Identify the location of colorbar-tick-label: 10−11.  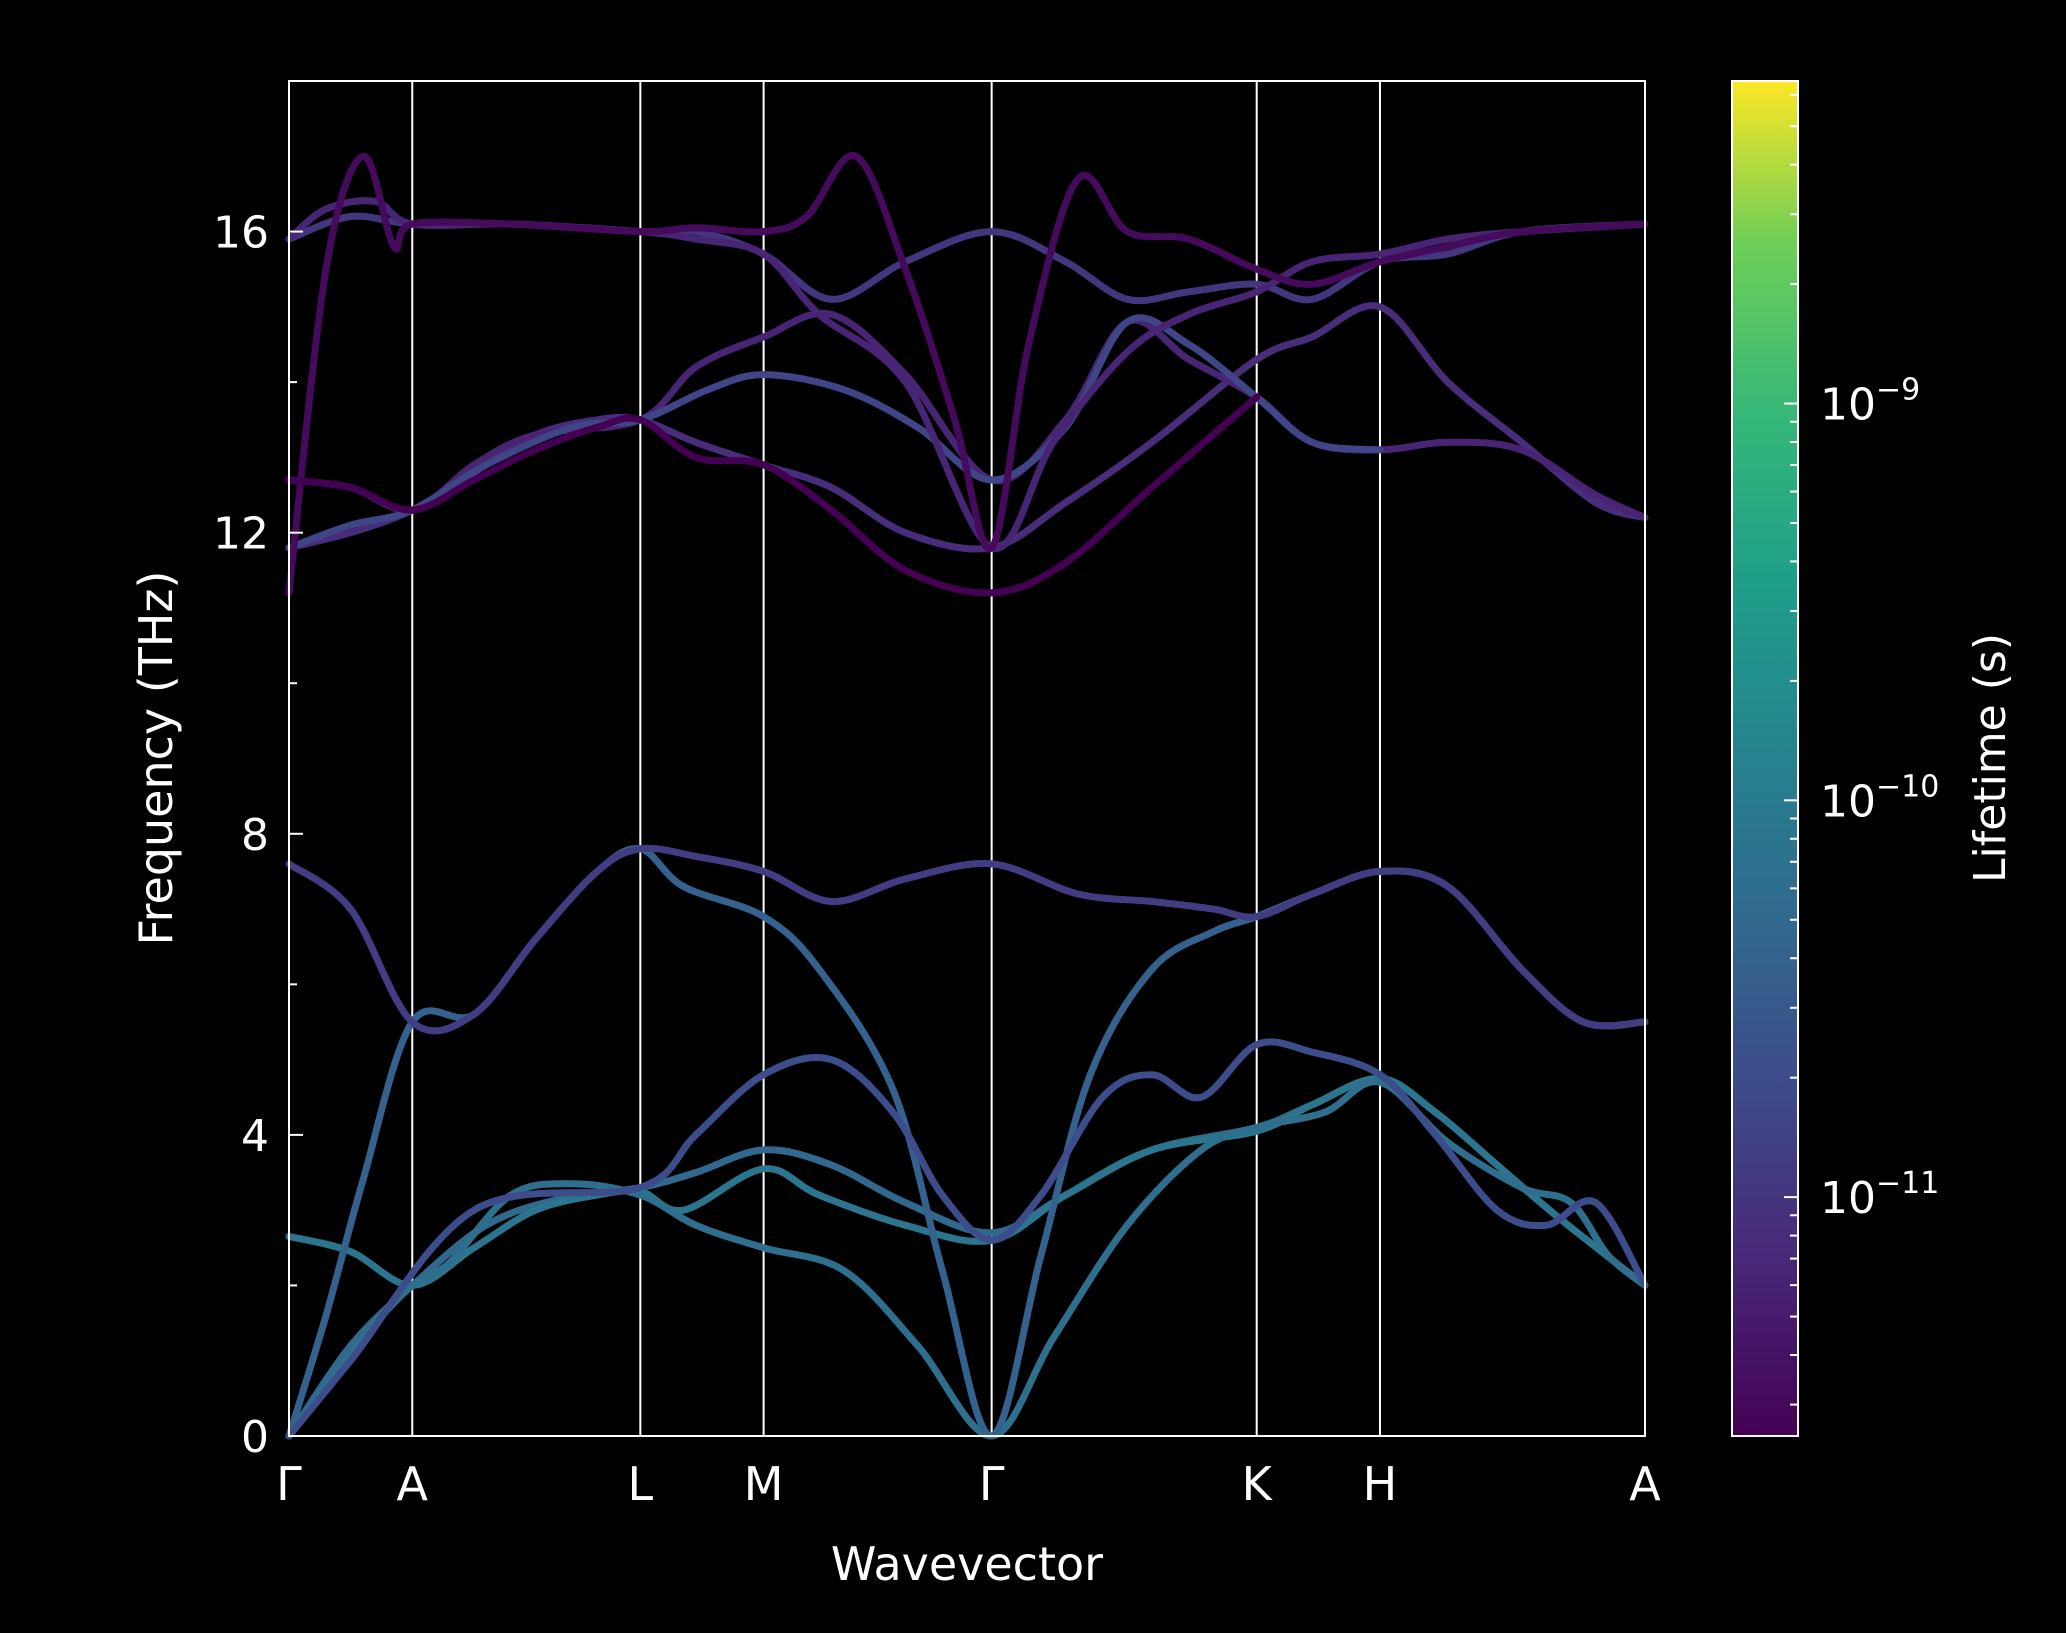
(1879, 1195).